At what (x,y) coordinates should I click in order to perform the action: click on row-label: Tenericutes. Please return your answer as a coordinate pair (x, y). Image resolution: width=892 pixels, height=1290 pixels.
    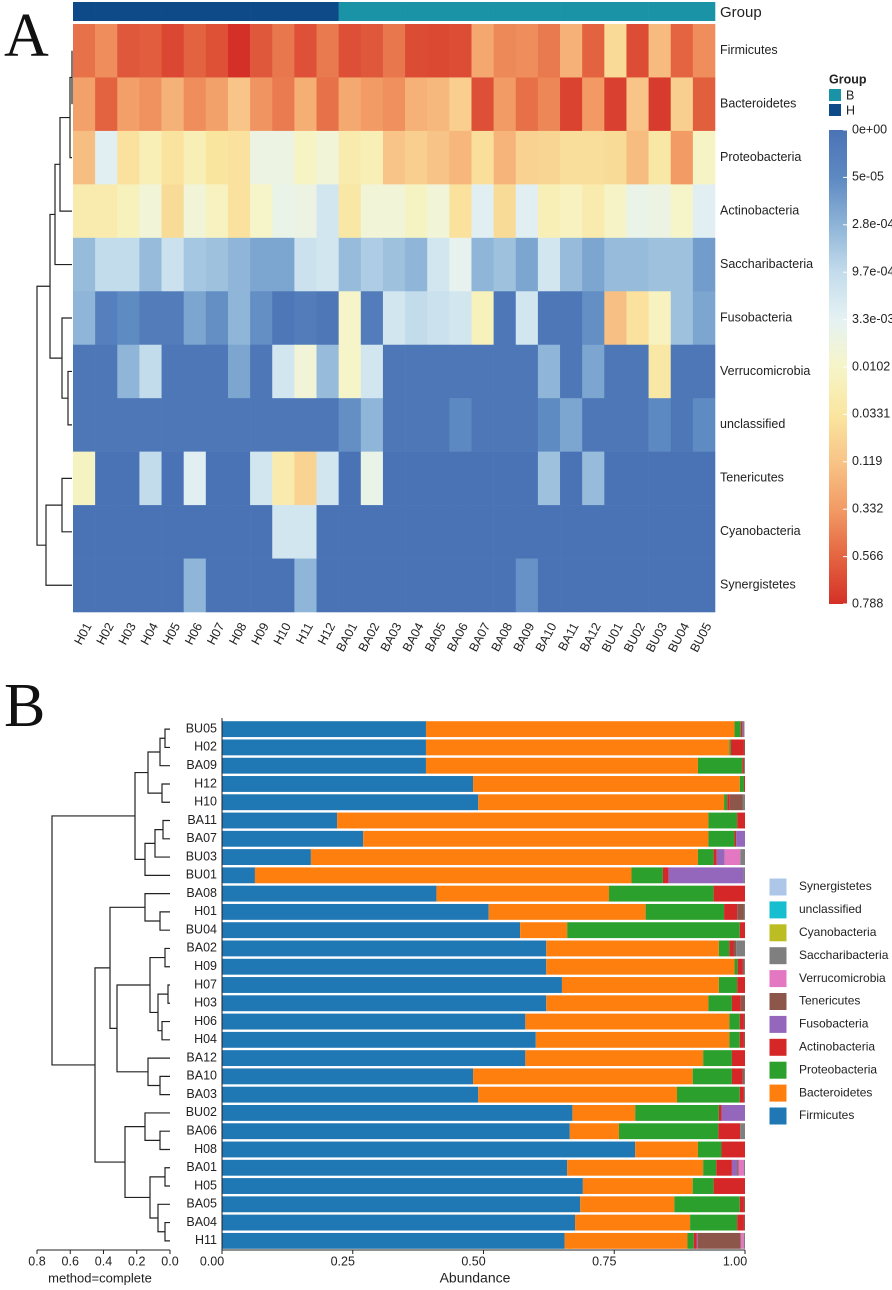
    Looking at the image, I should click on (752, 478).